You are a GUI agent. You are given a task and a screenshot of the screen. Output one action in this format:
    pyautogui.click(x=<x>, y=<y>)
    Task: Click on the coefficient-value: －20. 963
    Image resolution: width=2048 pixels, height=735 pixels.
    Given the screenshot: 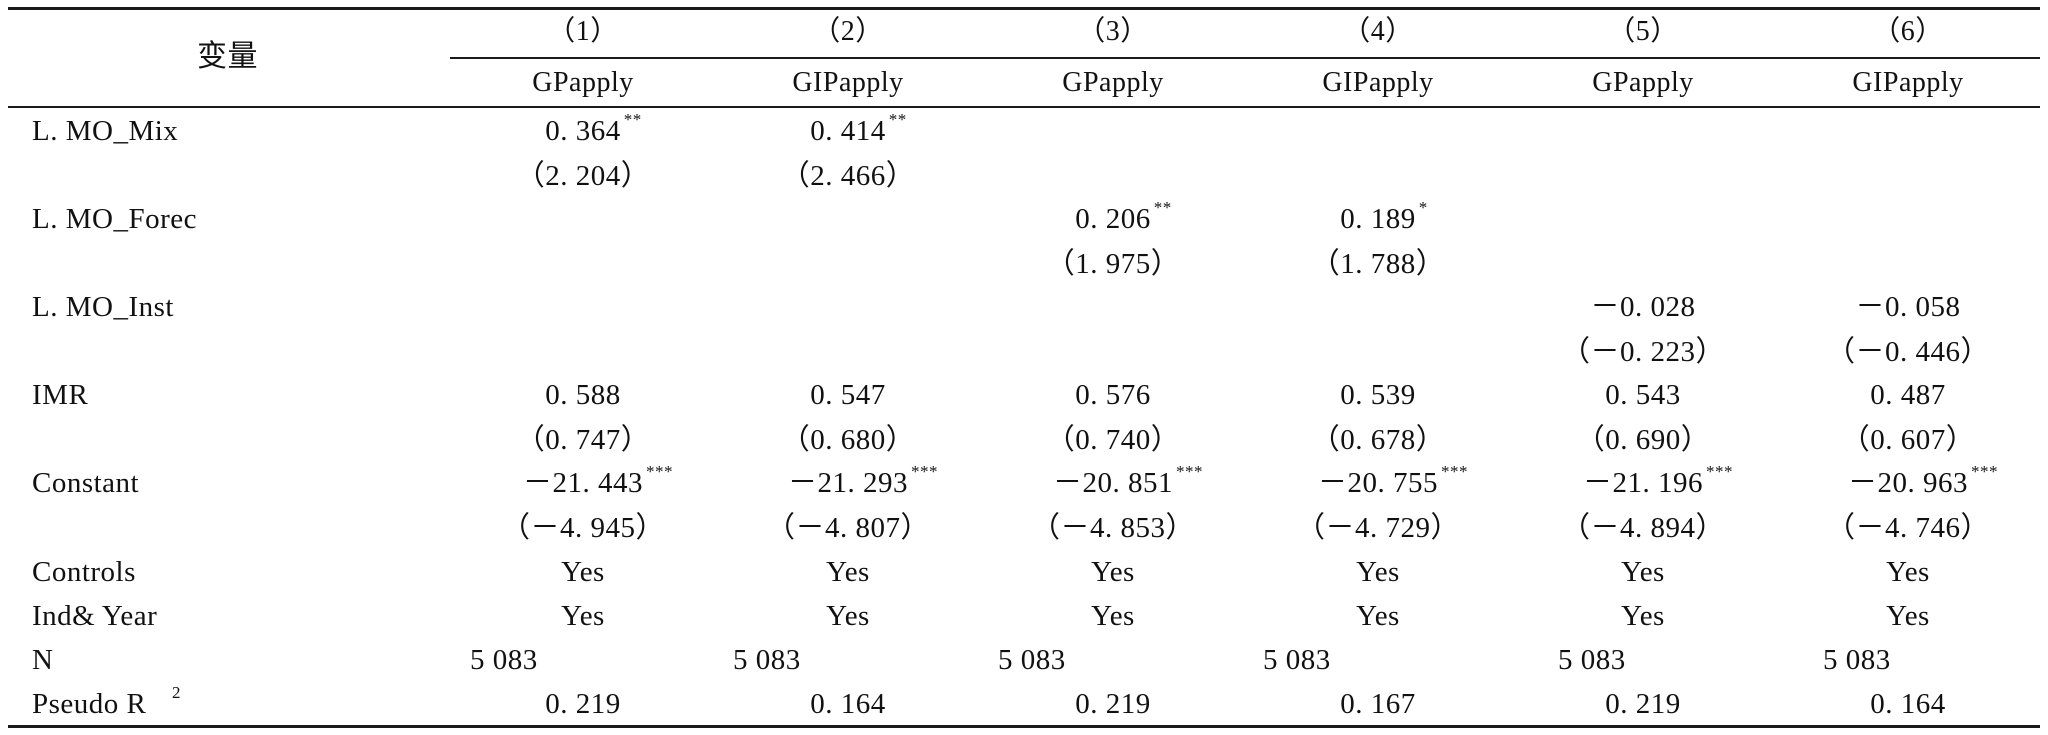 What is the action you would take?
    pyautogui.click(x=1908, y=483)
    